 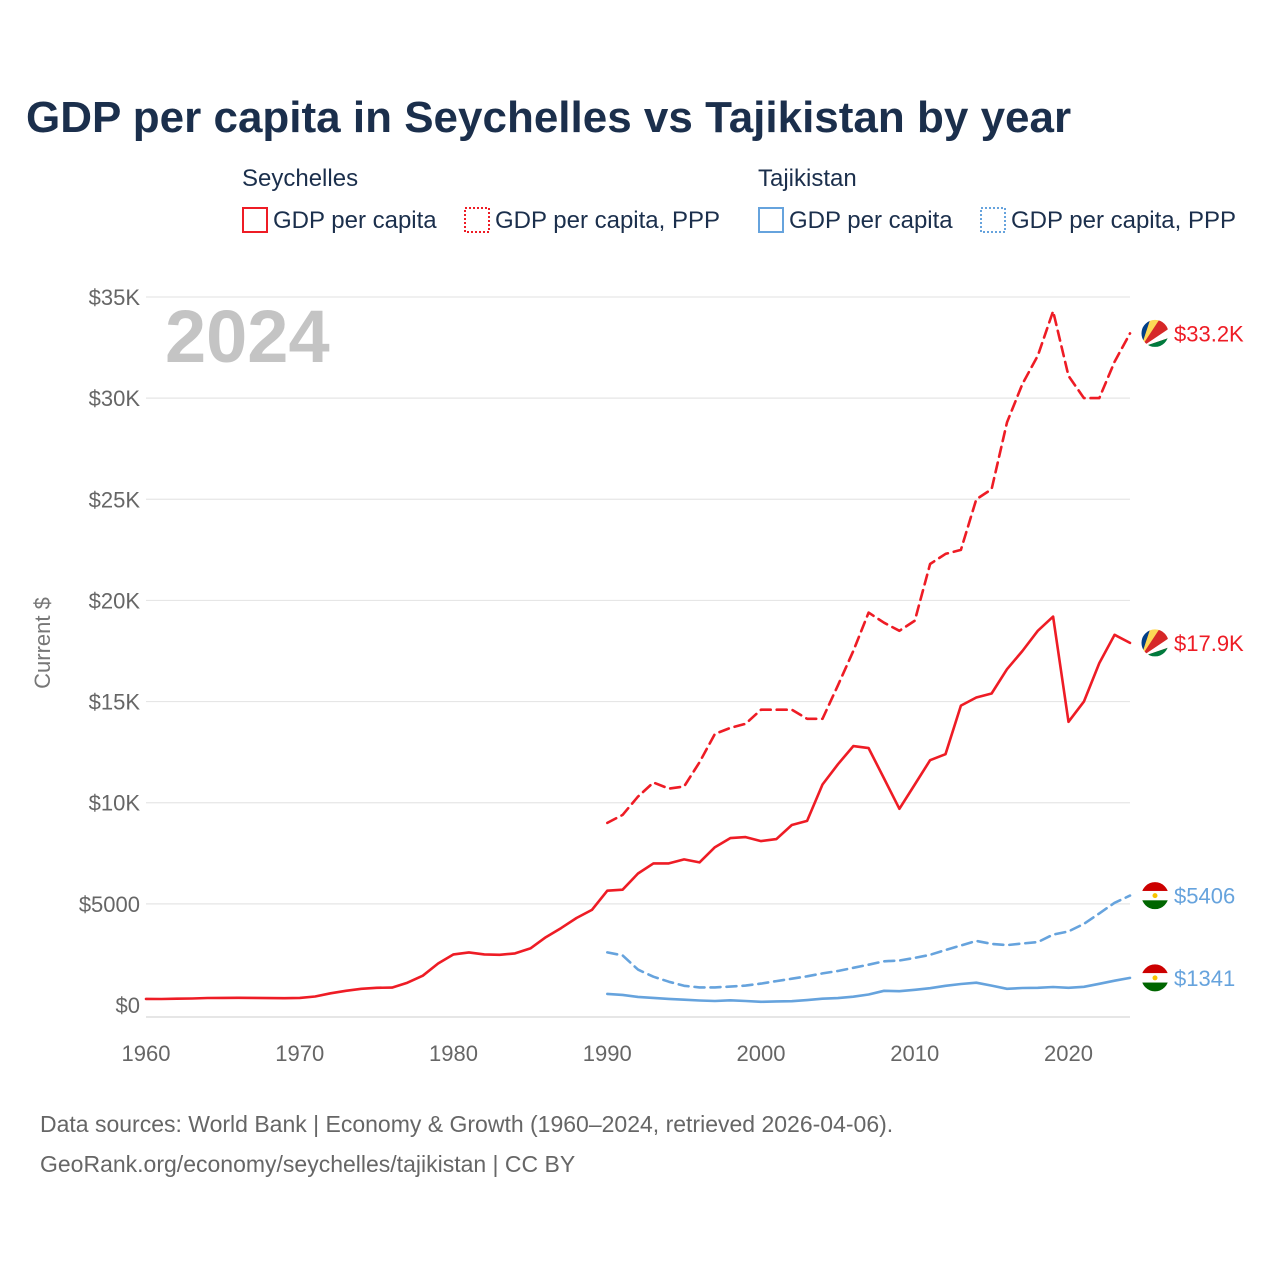 I want to click on legend-group-seychelles: Seychelles, so click(x=300, y=178).